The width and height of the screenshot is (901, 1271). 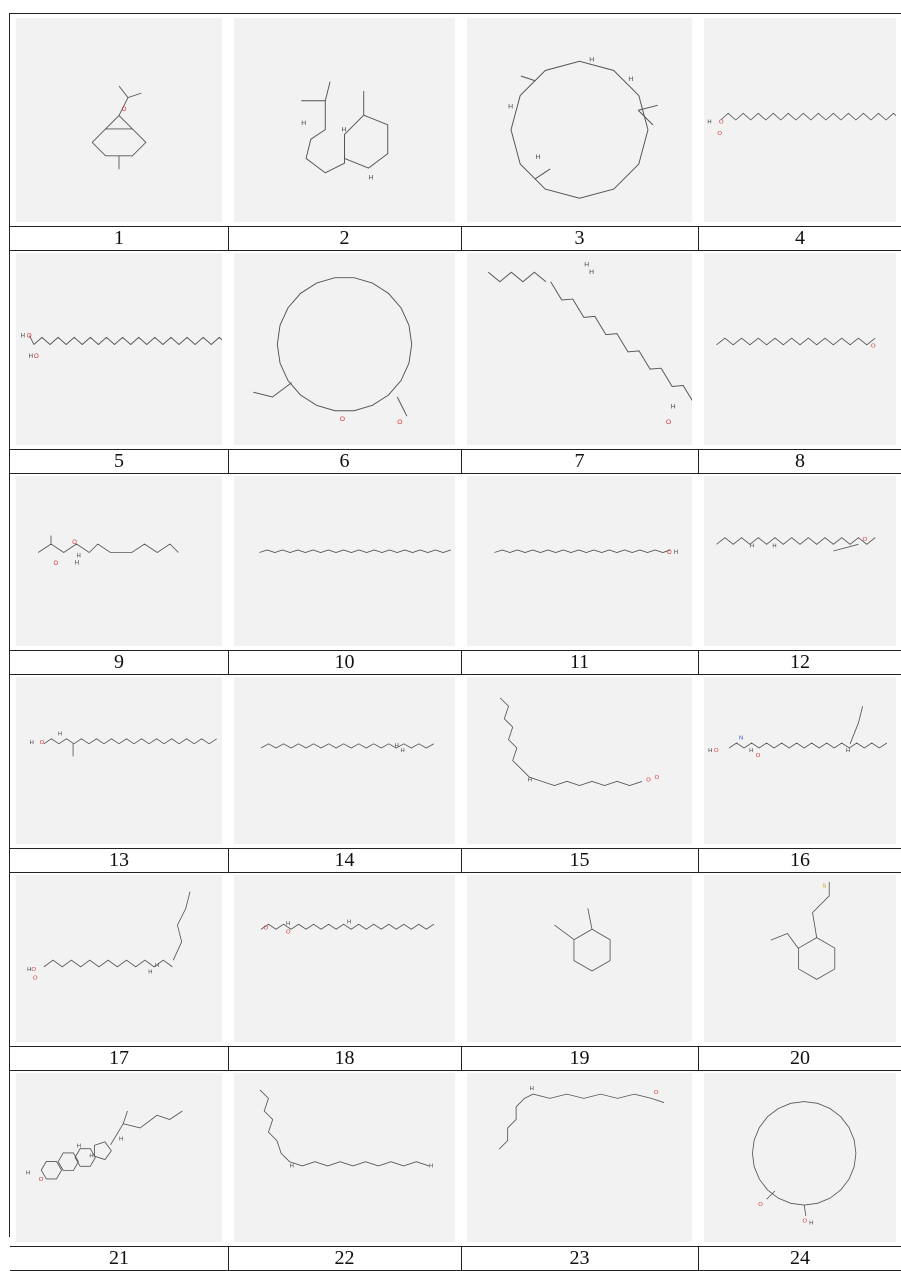 I want to click on compound-number: 18, so click(x=344, y=1058).